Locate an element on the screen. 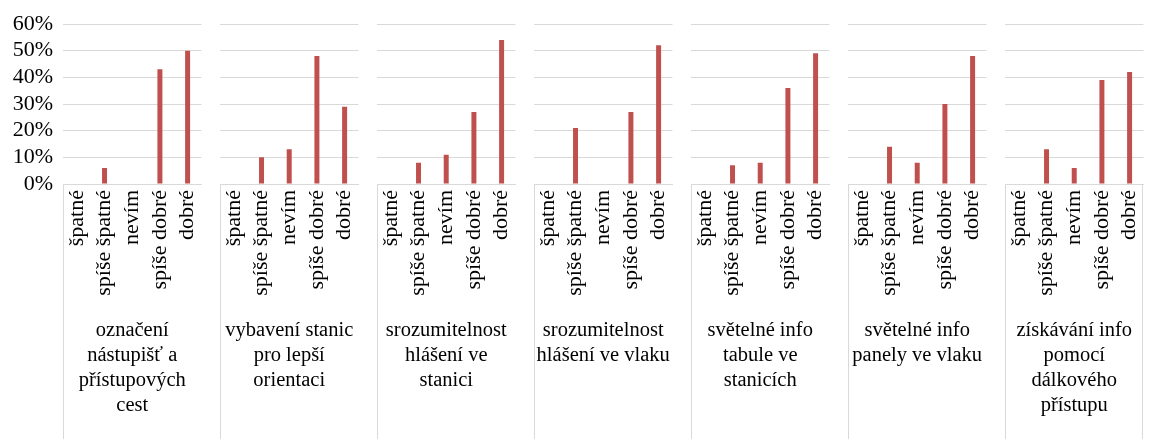  y-tick-label: 40% is located at coordinates (32, 76).